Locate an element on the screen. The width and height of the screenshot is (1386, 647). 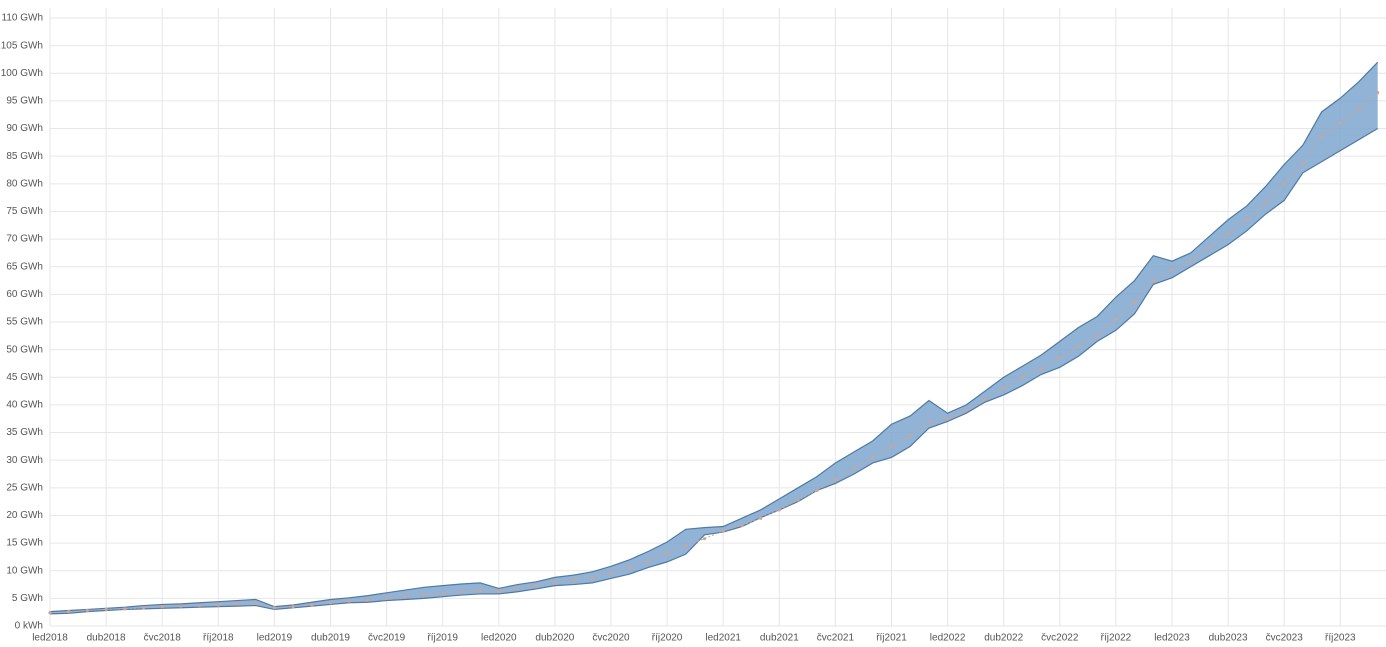
x-tick-label: led2023 is located at coordinates (1172, 638).